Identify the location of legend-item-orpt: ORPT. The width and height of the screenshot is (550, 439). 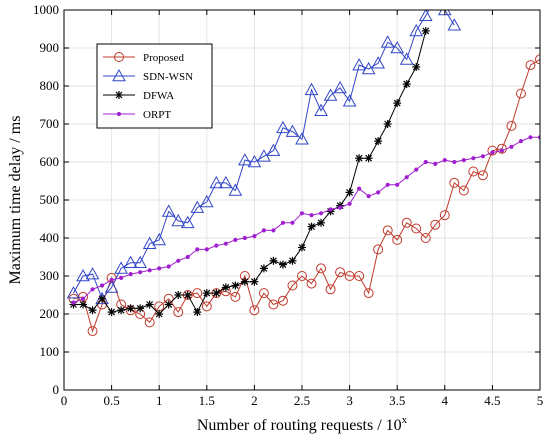
(137, 115).